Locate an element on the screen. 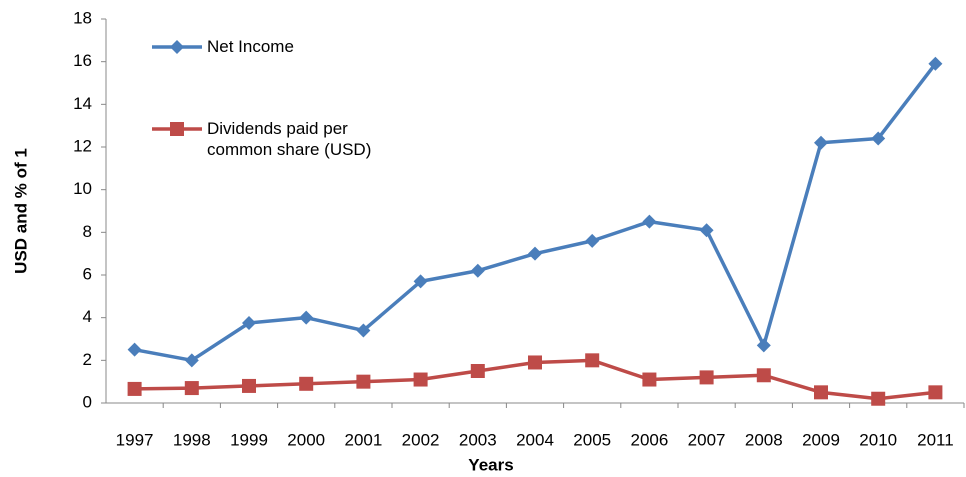 The image size is (966, 477). x-tick-label: 2006 is located at coordinates (649, 439).